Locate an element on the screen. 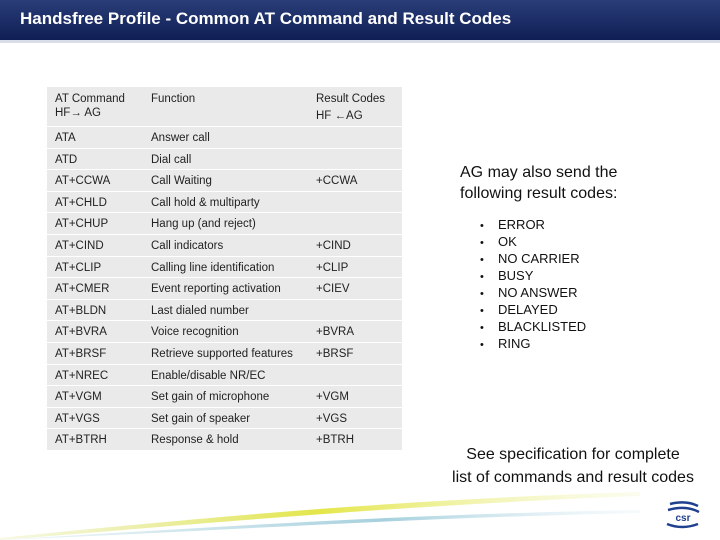 Image resolution: width=720 pixels, height=540 pixels. side-title-line2: following result codes: is located at coordinates (539, 193).